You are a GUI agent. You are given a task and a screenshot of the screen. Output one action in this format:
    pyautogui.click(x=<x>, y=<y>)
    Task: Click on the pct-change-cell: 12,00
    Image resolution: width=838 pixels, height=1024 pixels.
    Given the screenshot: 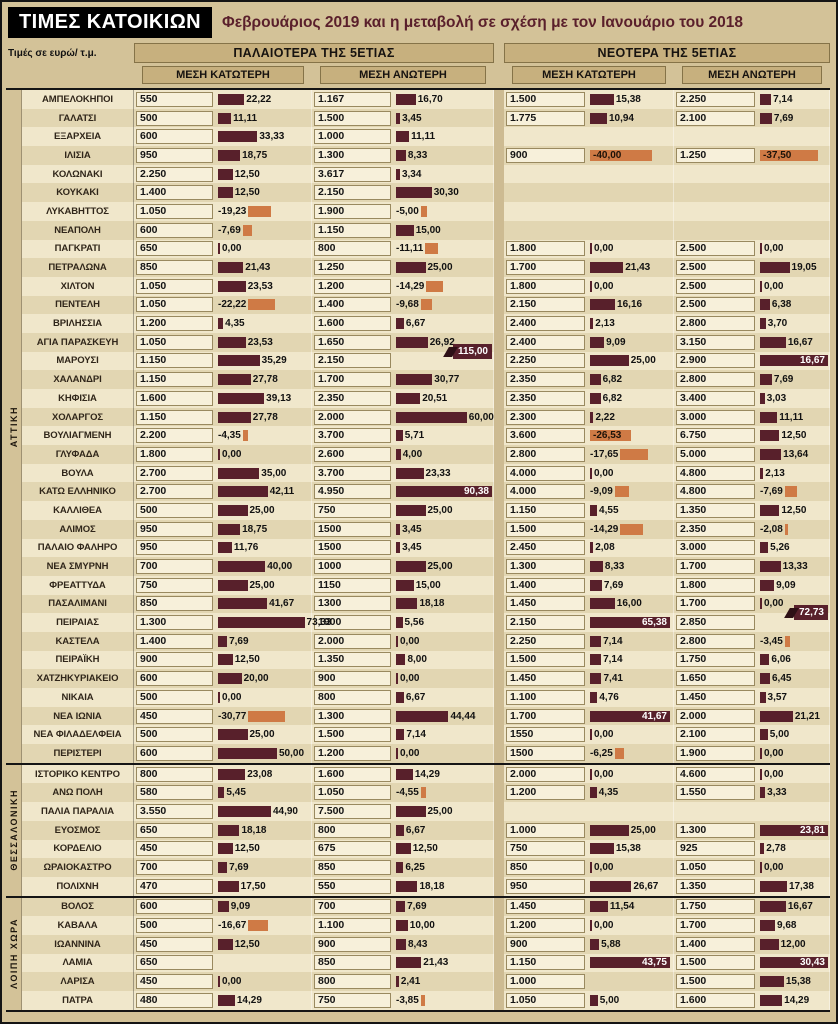 What is the action you would take?
    pyautogui.click(x=794, y=944)
    